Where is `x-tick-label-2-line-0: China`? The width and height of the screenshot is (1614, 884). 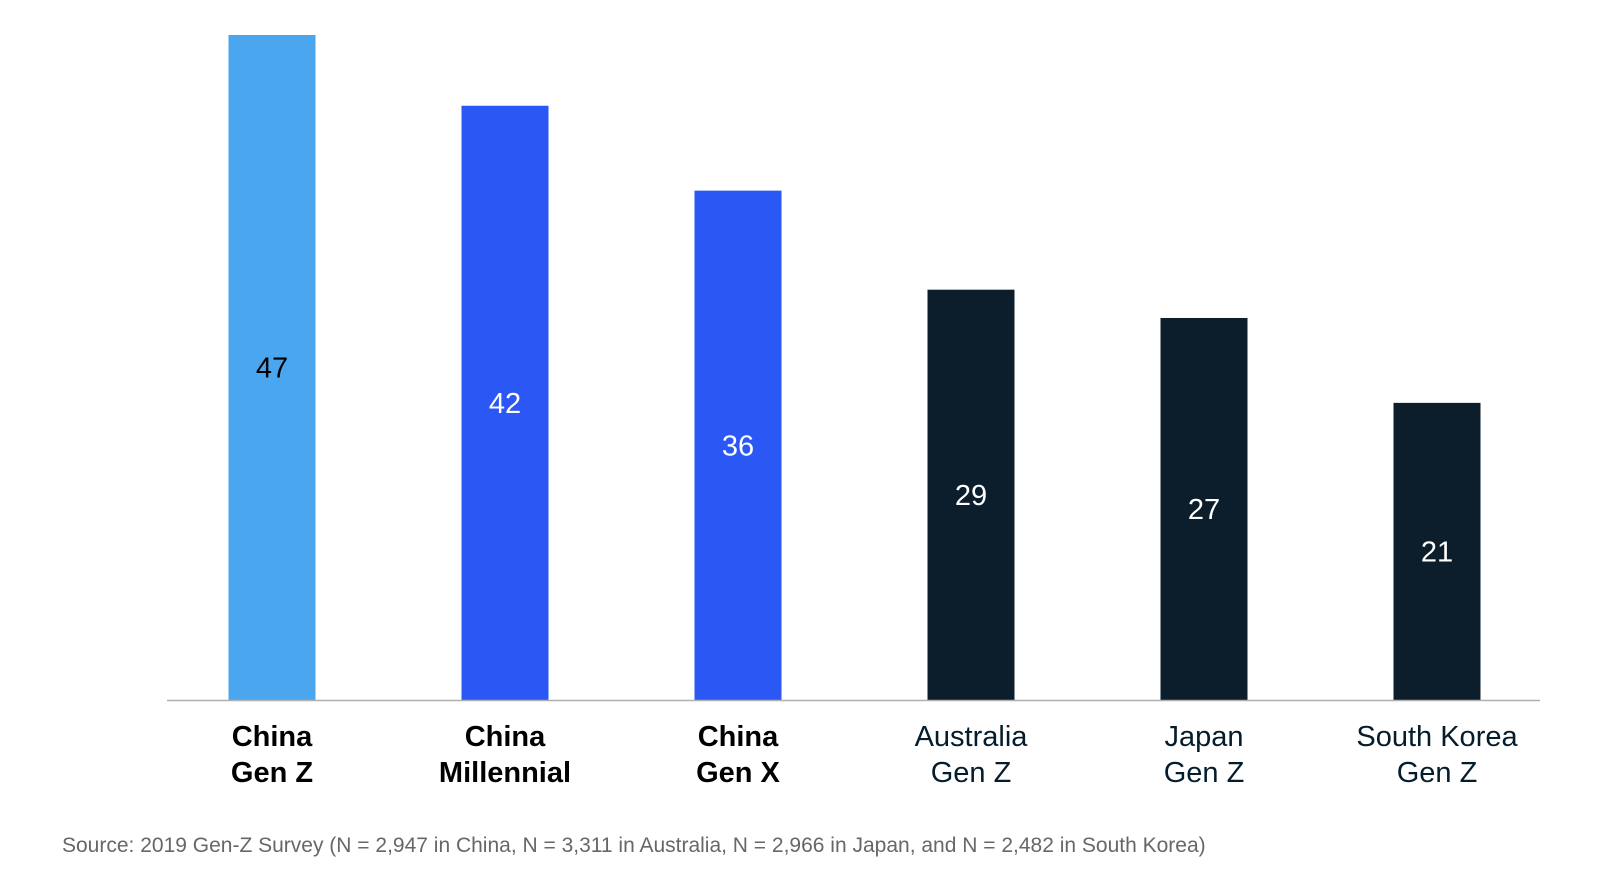
x-tick-label-2-line-0: China is located at coordinates (738, 737).